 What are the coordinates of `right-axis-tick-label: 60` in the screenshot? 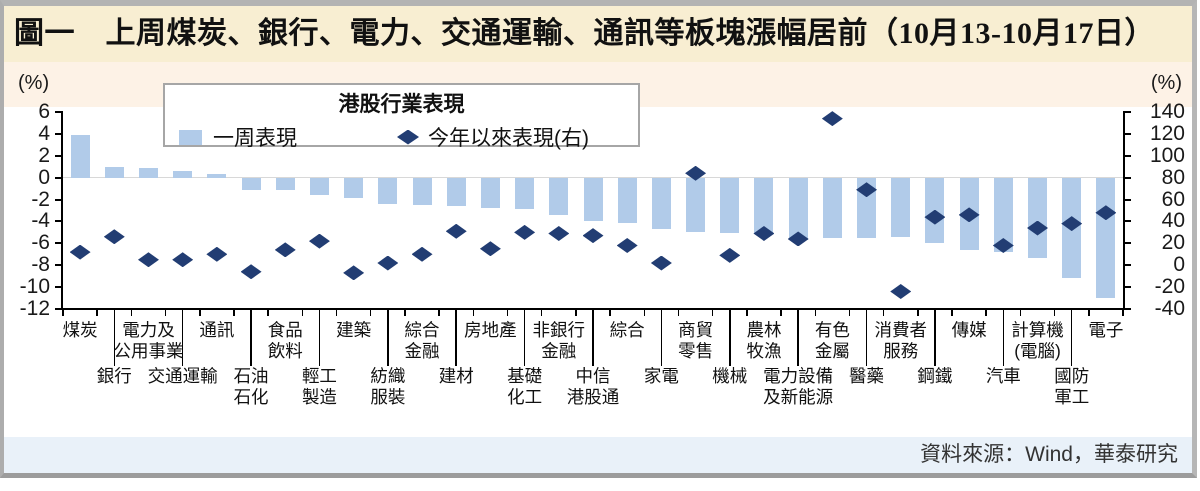 It's located at (1173, 199).